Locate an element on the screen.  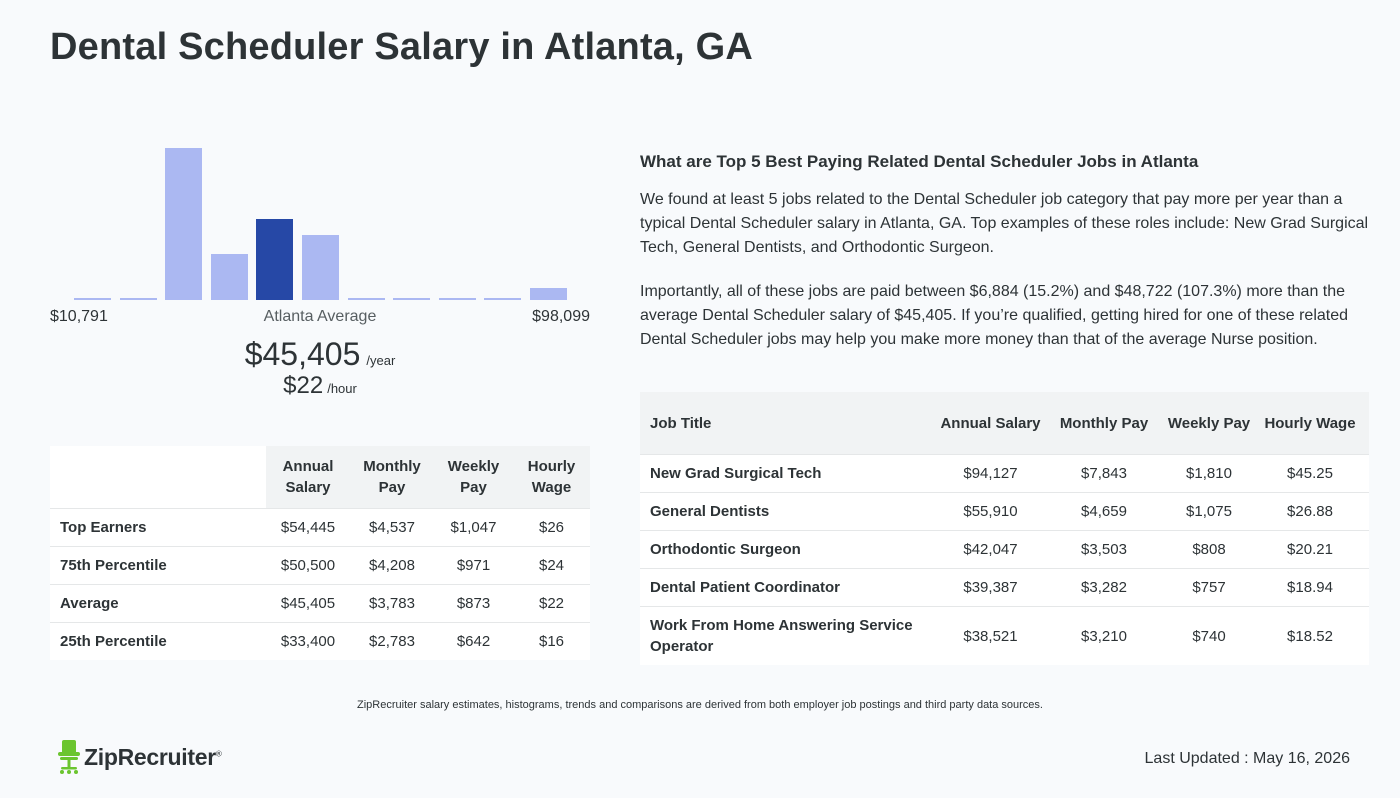
job-title-cell: Orthodontic Surgeon is located at coordinates (790, 549).